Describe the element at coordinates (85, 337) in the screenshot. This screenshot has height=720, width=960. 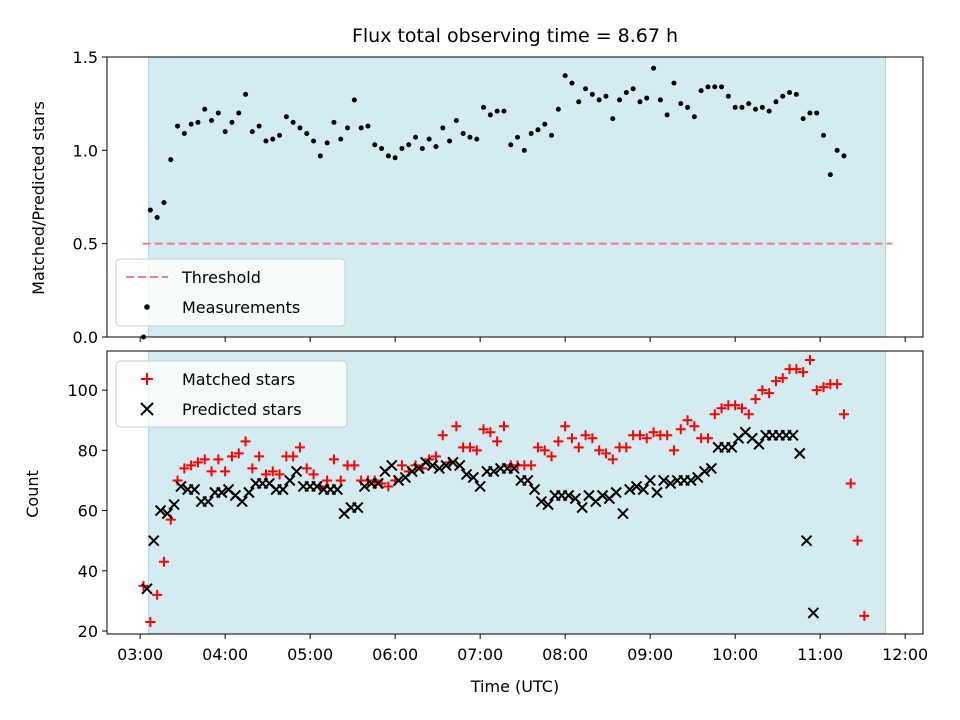
I see `top-y-tick-label: 0.0` at that location.